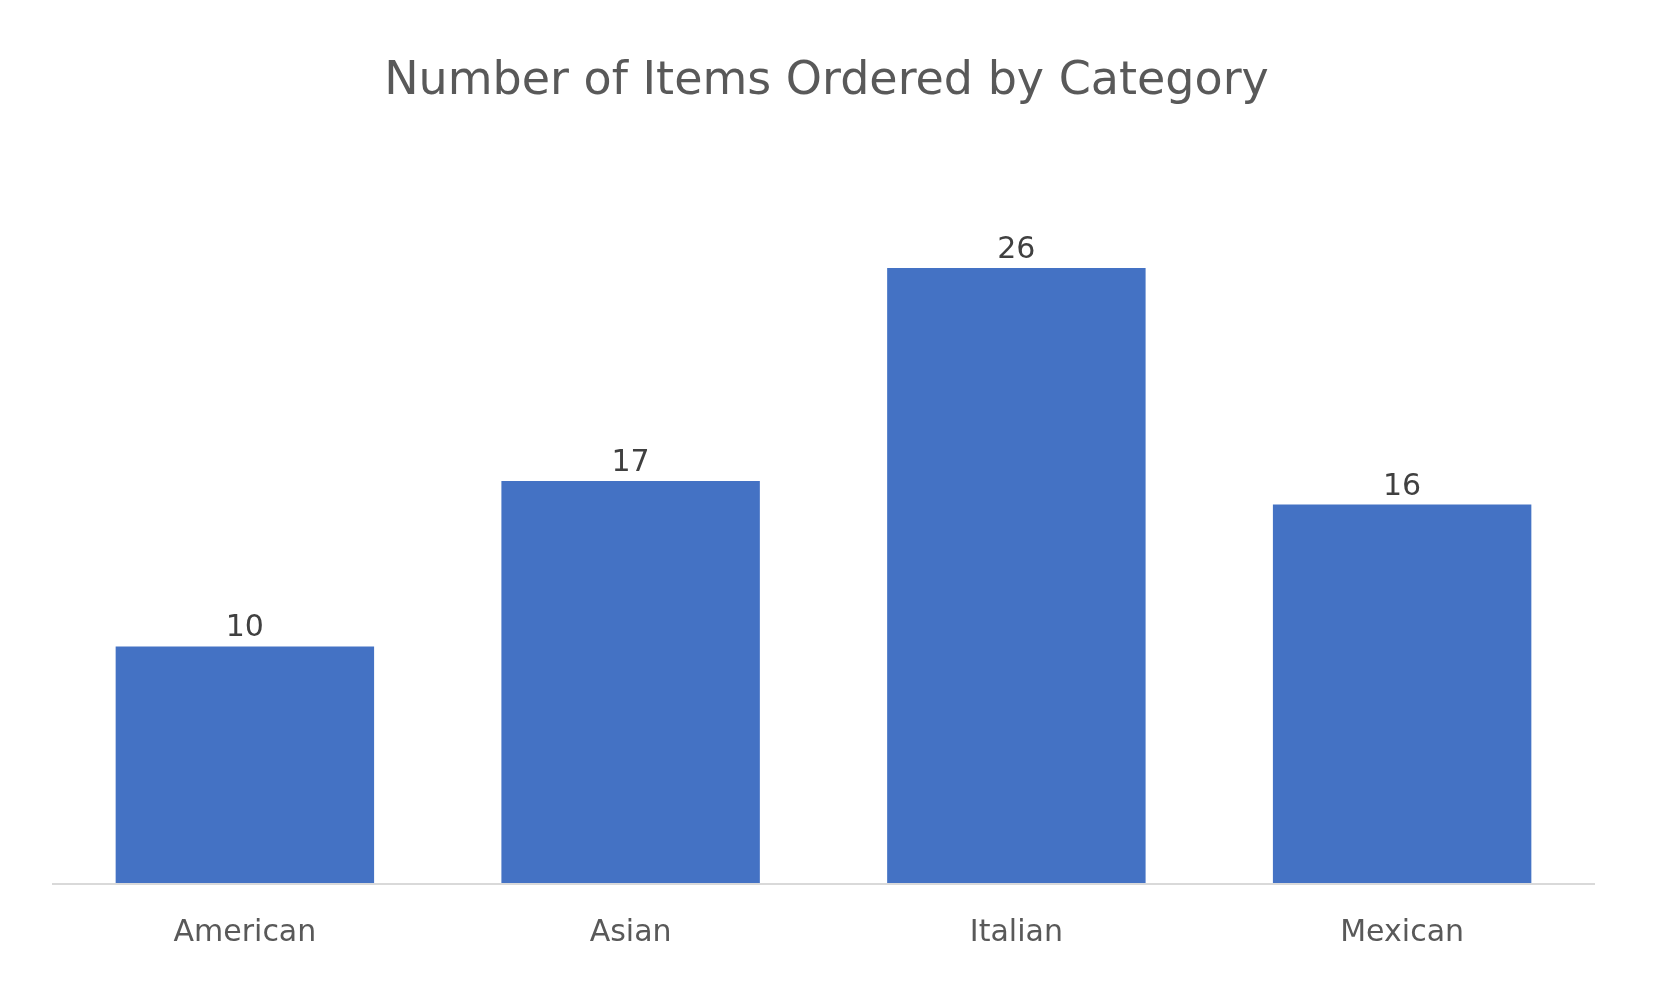  Describe the element at coordinates (245, 930) in the screenshot. I see `x-tick-label: American` at that location.